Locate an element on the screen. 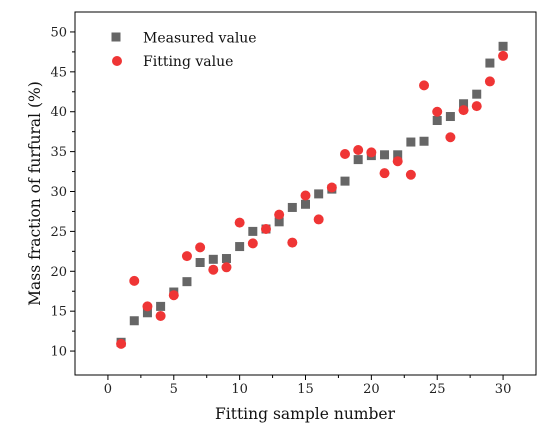 This screenshot has height=431, width=550. x-tick-label: 30 is located at coordinates (503, 389).